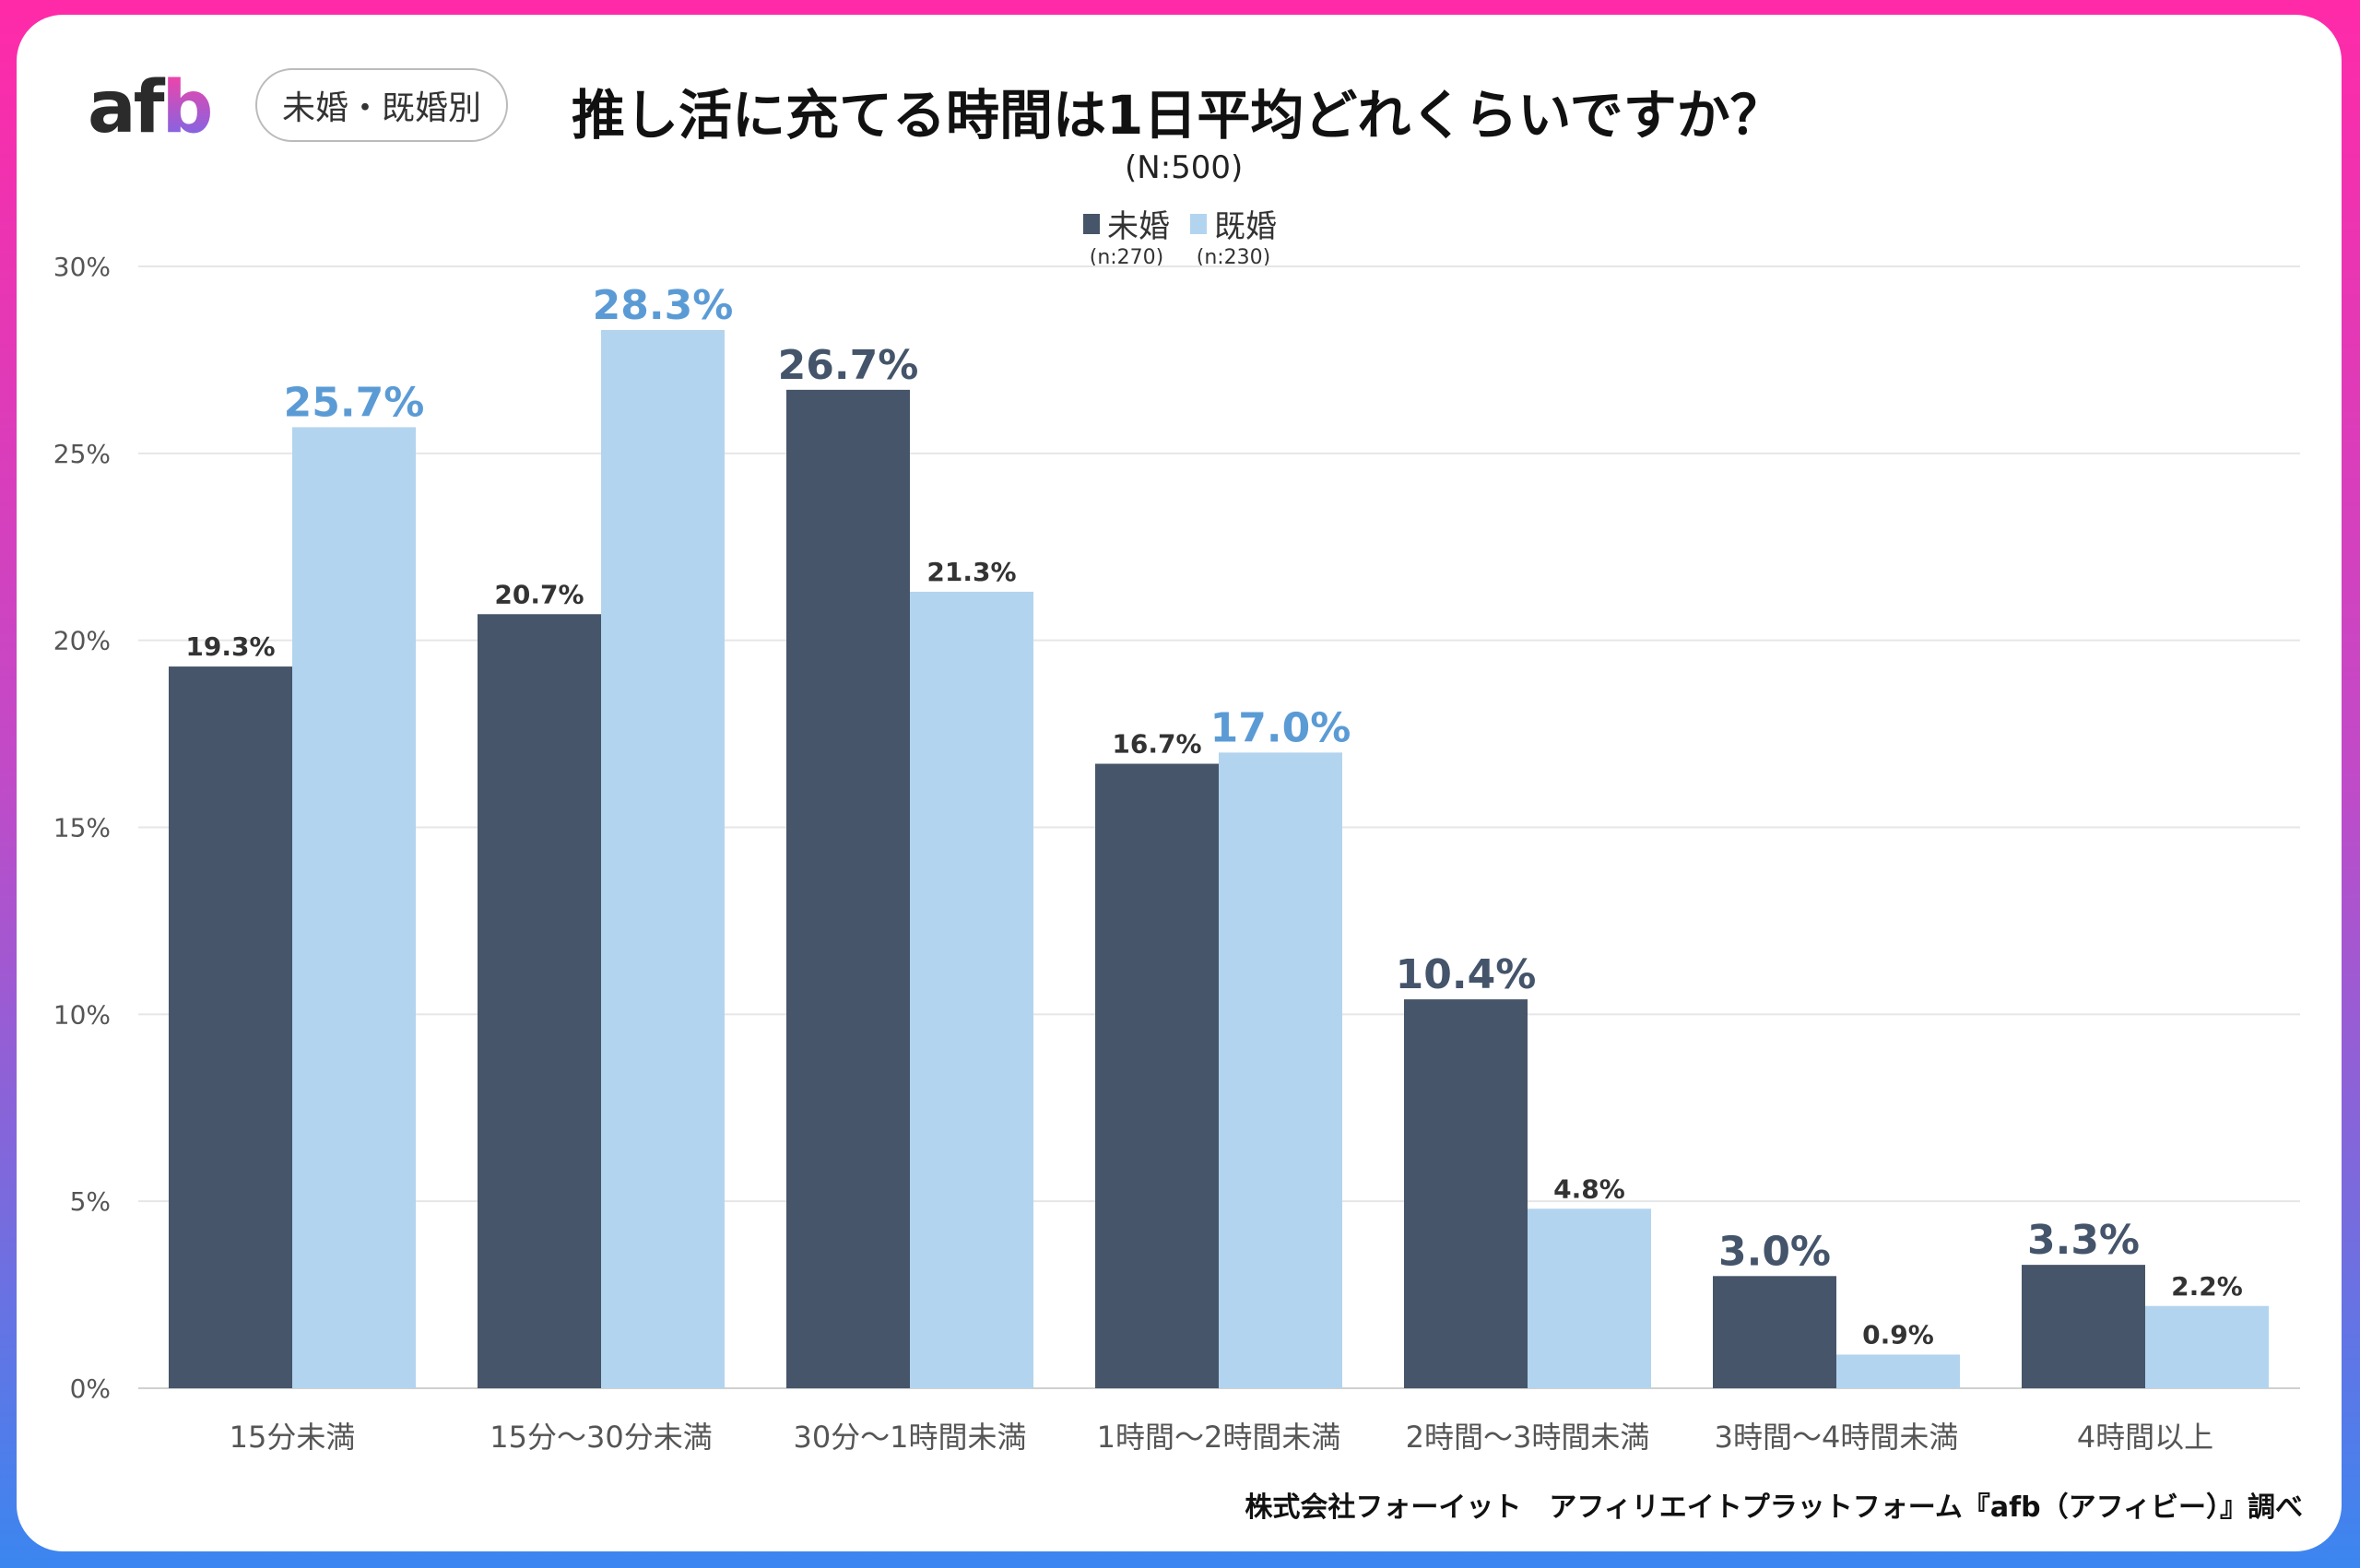 The height and width of the screenshot is (1568, 2360). What do you see at coordinates (1280, 728) in the screenshot?
I see `data-label: 17.0%` at bounding box center [1280, 728].